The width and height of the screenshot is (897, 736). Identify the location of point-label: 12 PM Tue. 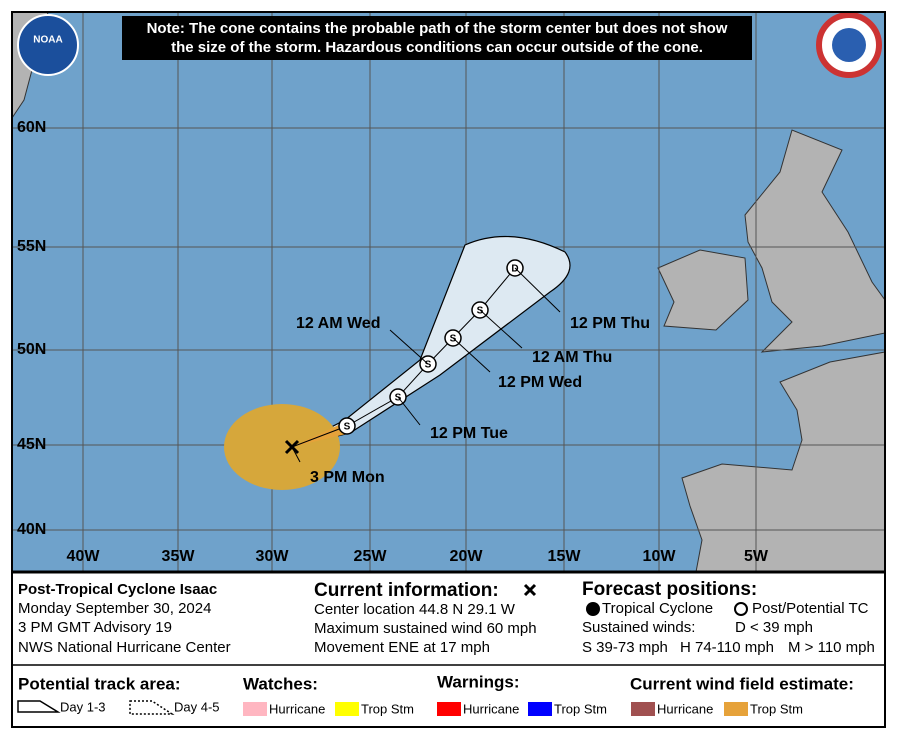
(469, 433).